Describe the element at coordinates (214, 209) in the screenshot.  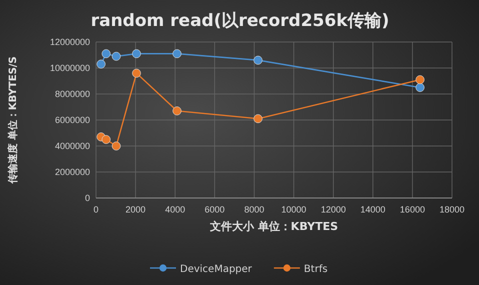
I see `x-tick-label: 6000` at that location.